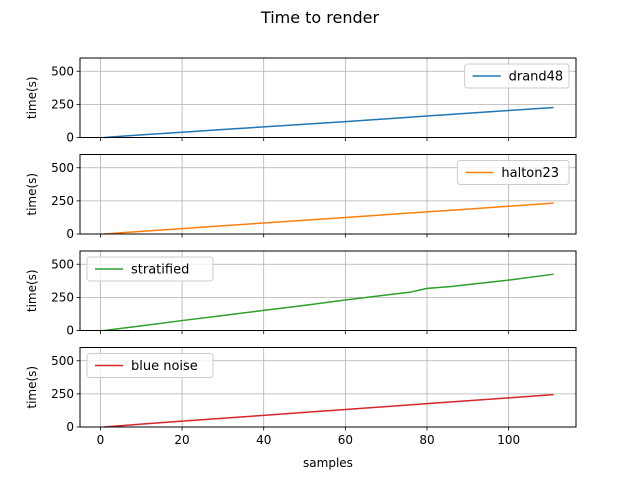 This screenshot has height=484, width=640. I want to click on legend: stratified, so click(150, 269).